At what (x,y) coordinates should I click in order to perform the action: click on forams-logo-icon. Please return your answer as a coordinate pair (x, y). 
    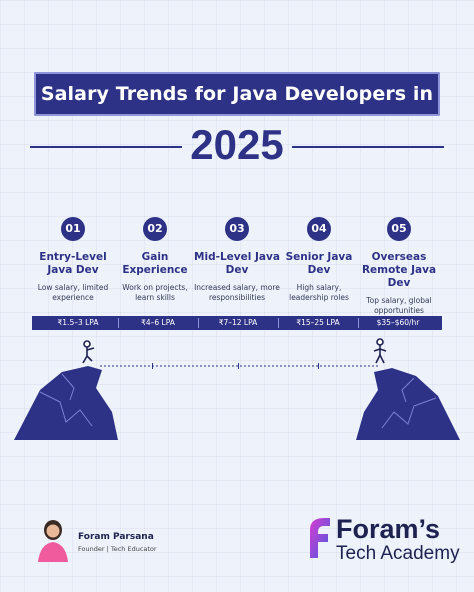
    Looking at the image, I should click on (320, 538).